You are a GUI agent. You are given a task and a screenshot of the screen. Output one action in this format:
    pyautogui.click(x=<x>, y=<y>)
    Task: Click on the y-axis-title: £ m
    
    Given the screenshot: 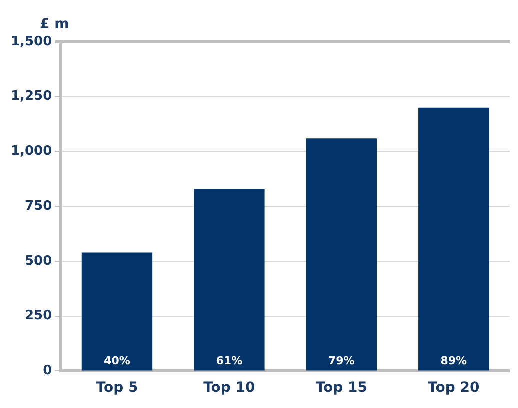 What is the action you would take?
    pyautogui.click(x=55, y=24)
    